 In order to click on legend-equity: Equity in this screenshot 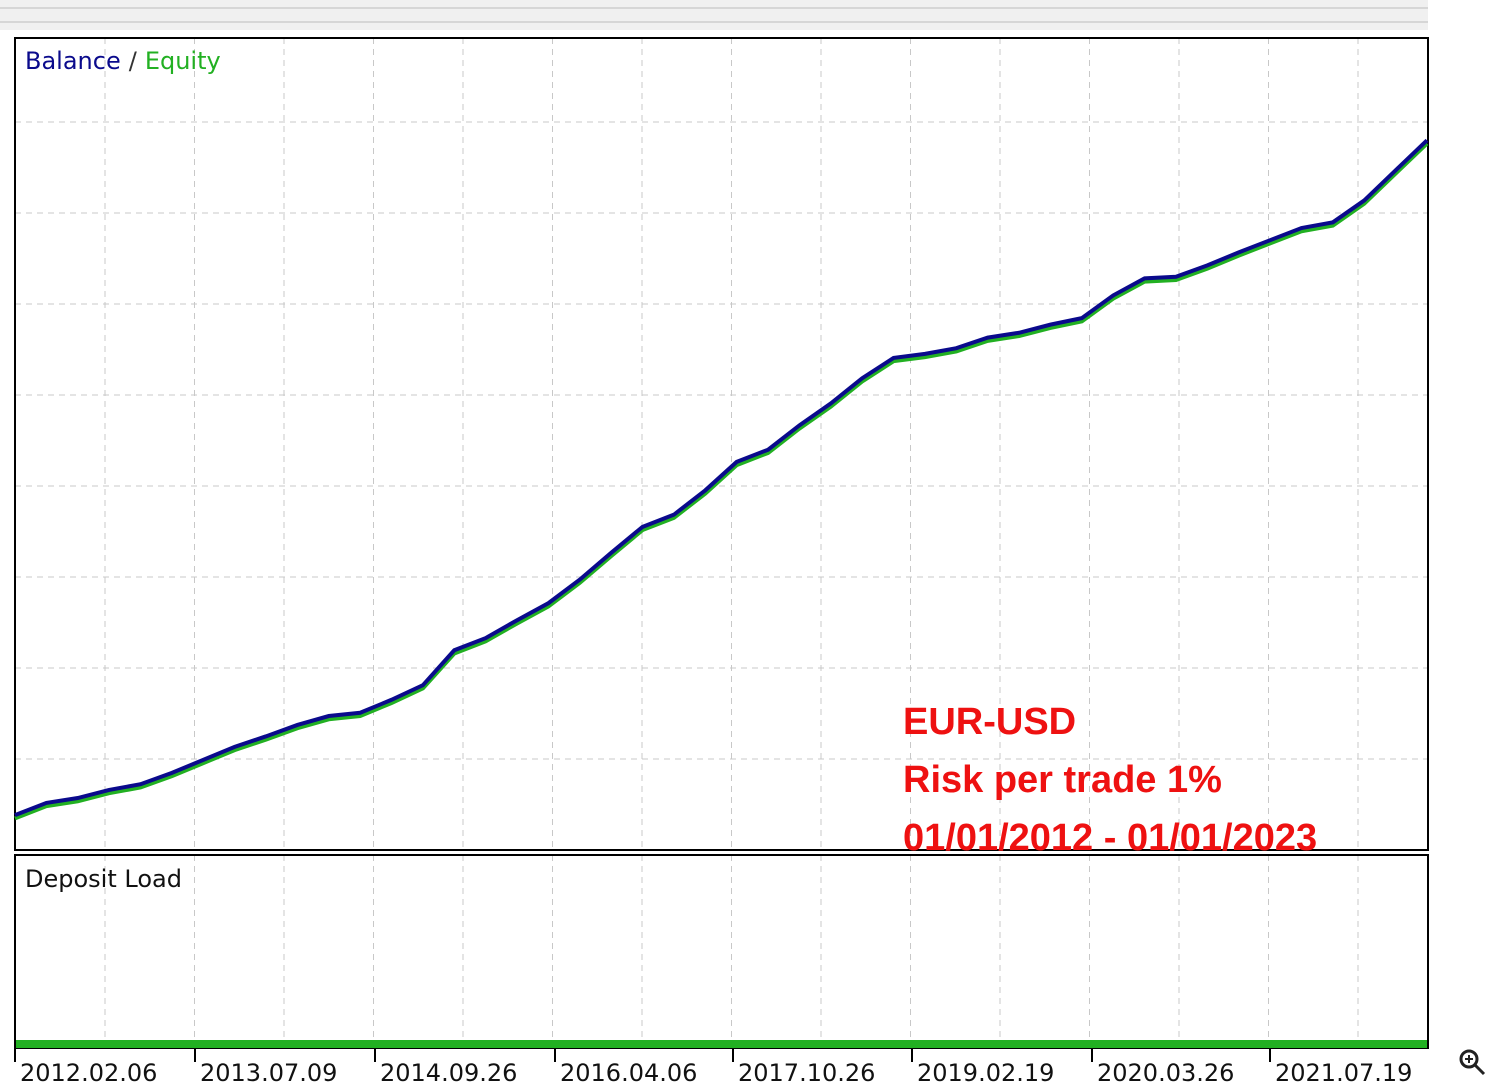, I will do `click(183, 61)`.